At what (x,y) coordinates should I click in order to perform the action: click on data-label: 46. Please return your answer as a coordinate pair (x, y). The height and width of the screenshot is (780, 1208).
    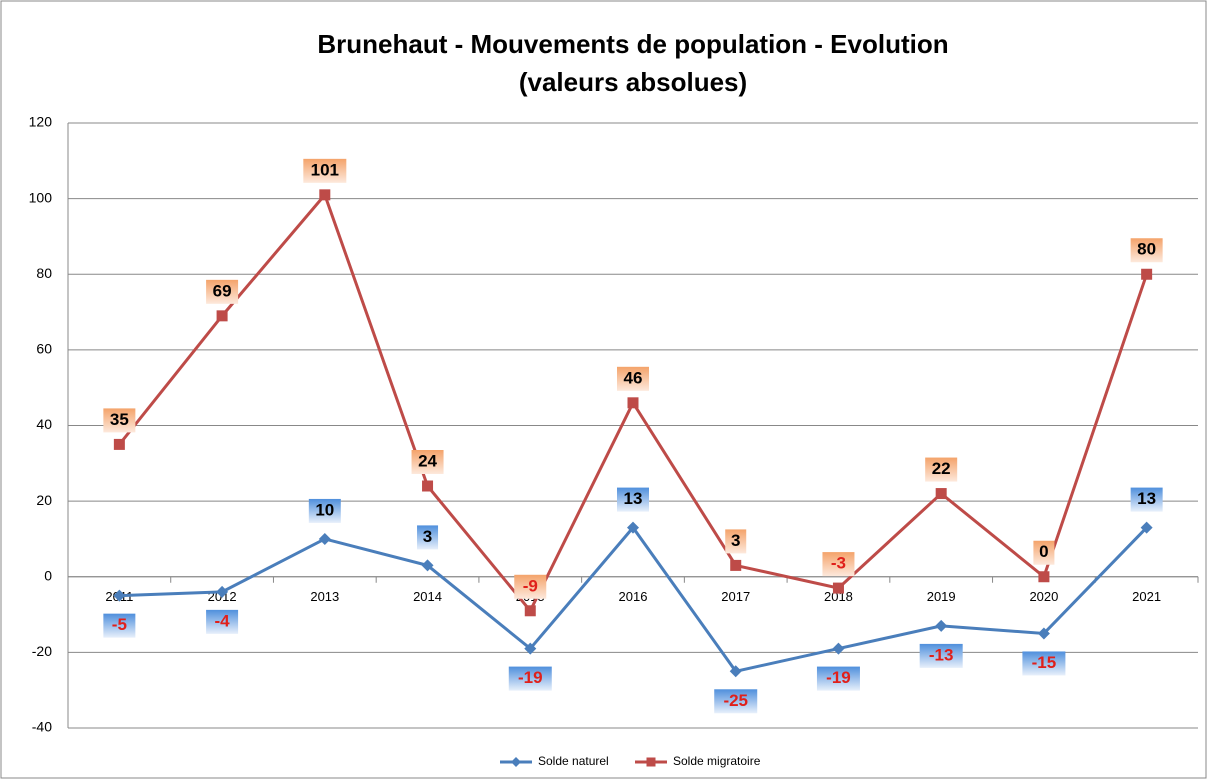
    Looking at the image, I should click on (633, 377).